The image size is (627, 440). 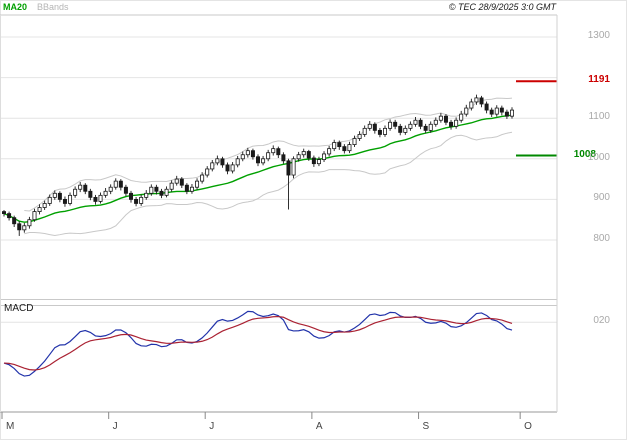 I want to click on price-tick-label: 800, so click(x=601, y=238).